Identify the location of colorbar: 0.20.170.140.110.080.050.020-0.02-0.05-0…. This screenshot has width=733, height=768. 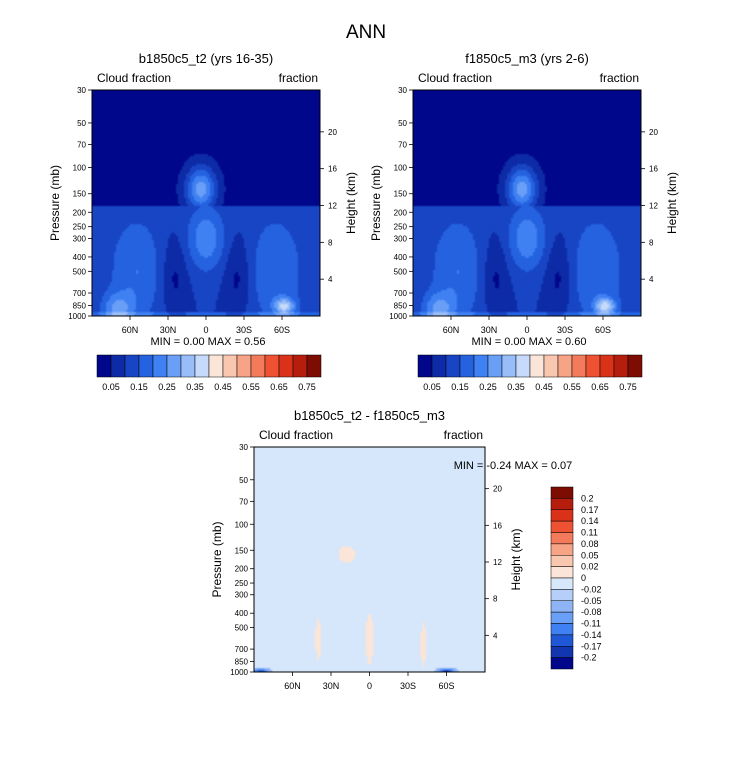
(576, 578).